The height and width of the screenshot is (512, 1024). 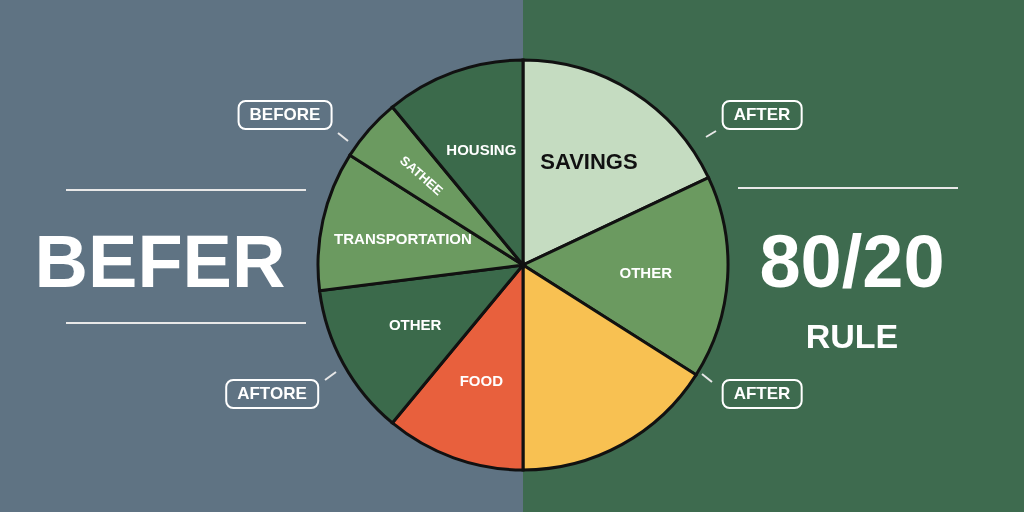 What do you see at coordinates (160, 261) in the screenshot?
I see `text: BEFER` at bounding box center [160, 261].